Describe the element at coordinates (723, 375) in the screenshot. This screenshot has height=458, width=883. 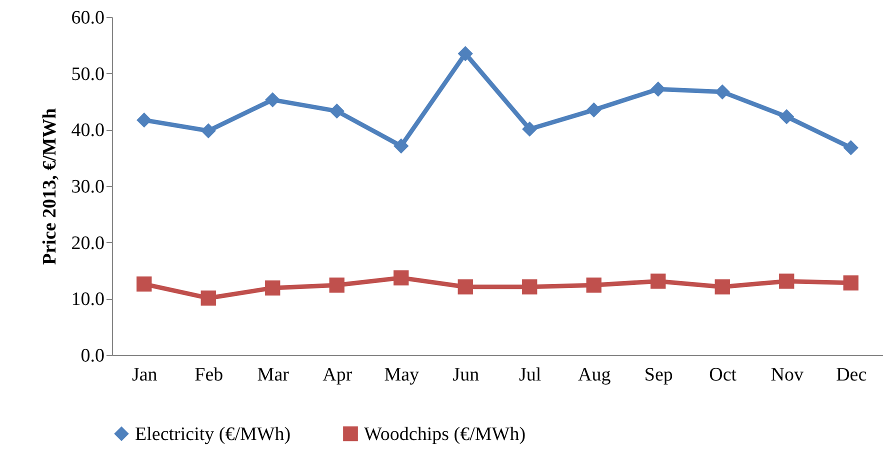
I see `x-tick-label: Oct` at that location.